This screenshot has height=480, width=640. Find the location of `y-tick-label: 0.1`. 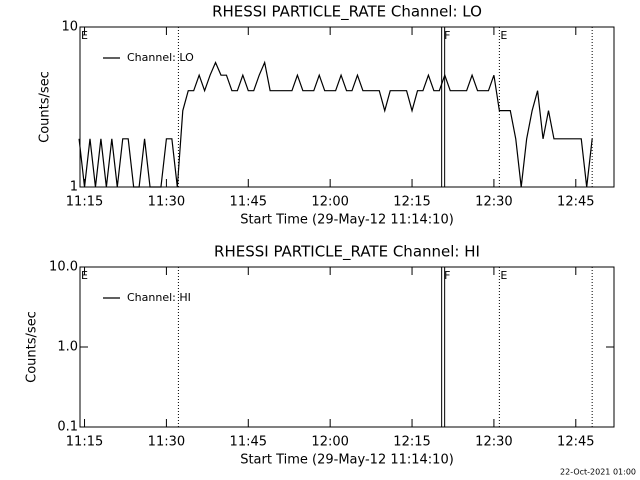

y-tick-label: 0.1 is located at coordinates (67, 427).